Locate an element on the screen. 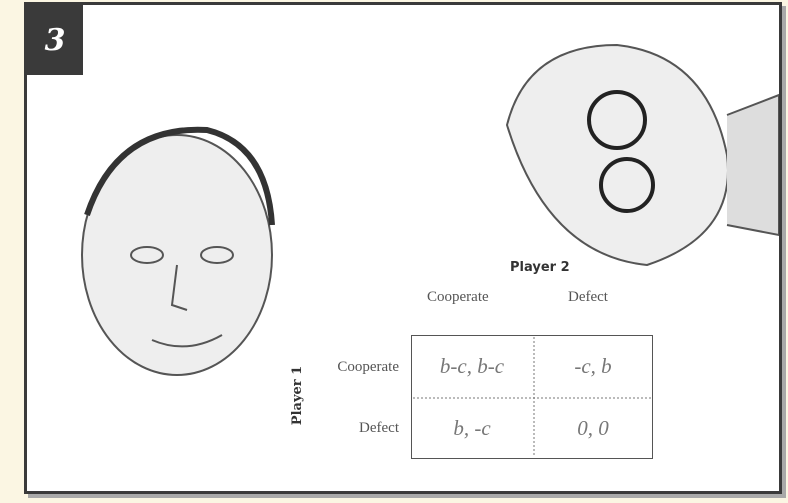 This screenshot has width=788, height=503. row-label: Defect is located at coordinates (379, 428).